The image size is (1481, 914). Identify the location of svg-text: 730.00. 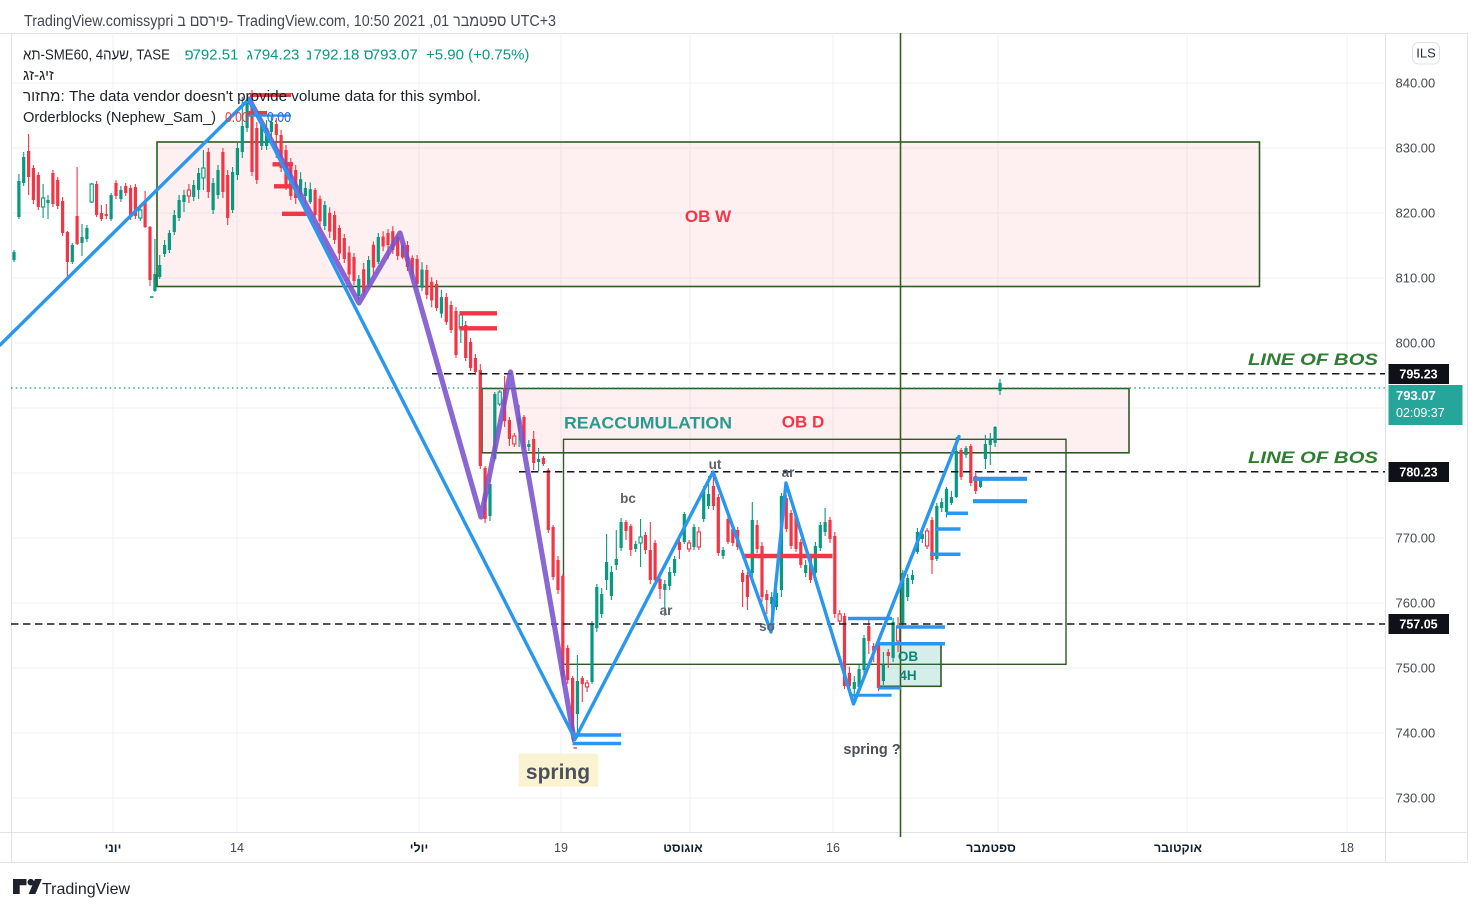
(1416, 798).